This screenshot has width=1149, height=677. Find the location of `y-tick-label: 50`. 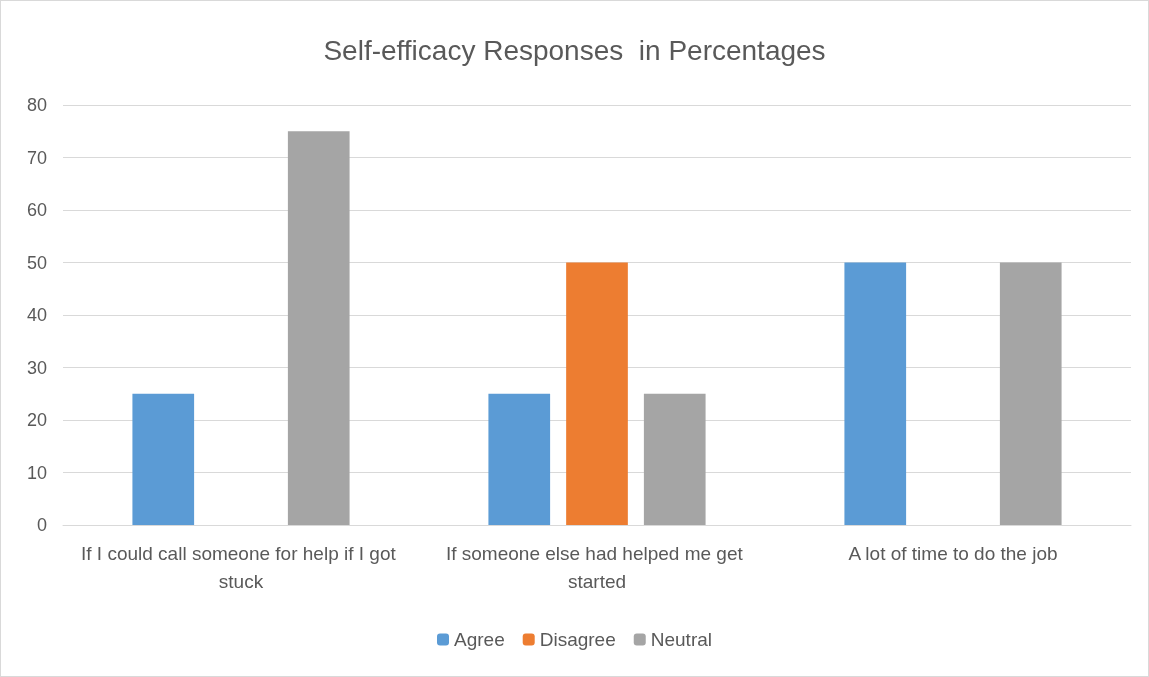

y-tick-label: 50 is located at coordinates (36, 262).